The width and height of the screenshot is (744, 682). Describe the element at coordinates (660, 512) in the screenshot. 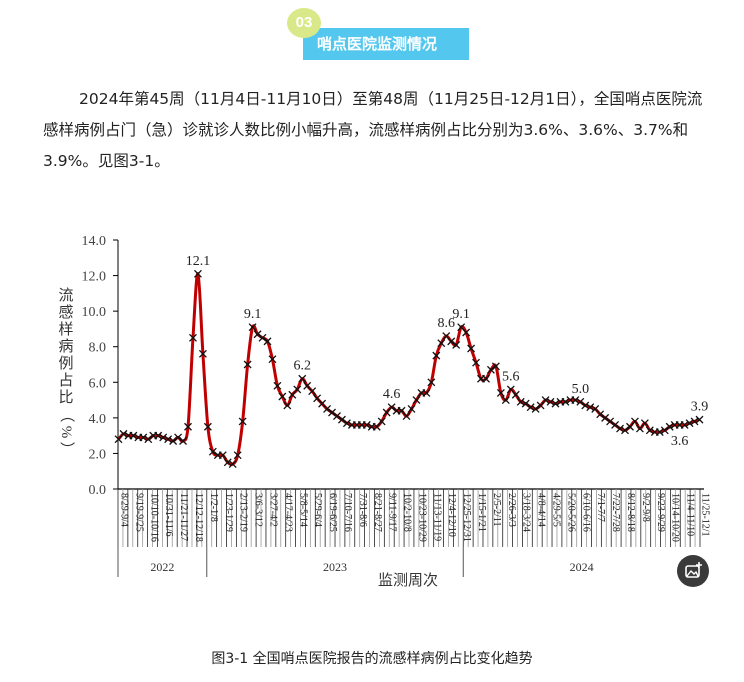

I see `x-tick-label: 9/23-9/29` at that location.